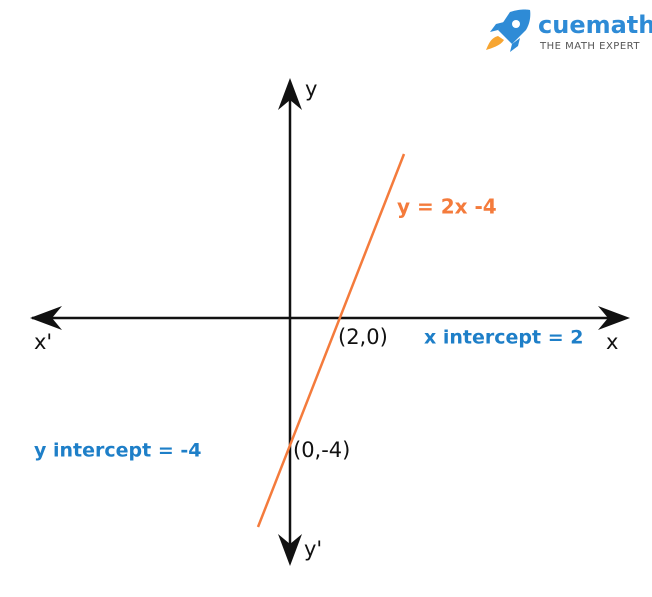 The width and height of the screenshot is (652, 597). Describe the element at coordinates (117, 451) in the screenshot. I see `y-intercept-label: y intercept = -4` at that location.